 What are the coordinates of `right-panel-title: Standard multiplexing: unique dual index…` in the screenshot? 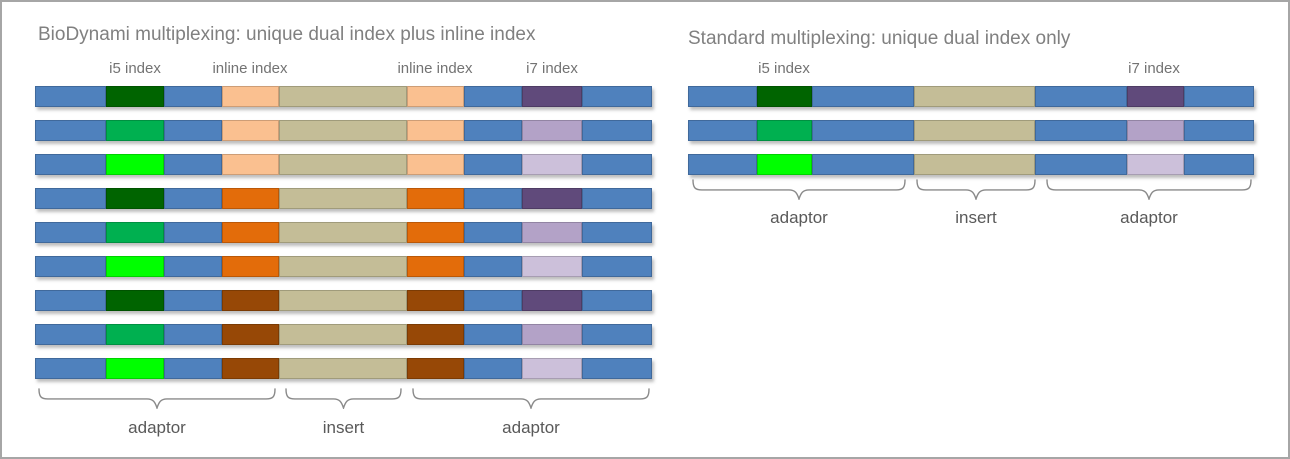 It's located at (879, 38).